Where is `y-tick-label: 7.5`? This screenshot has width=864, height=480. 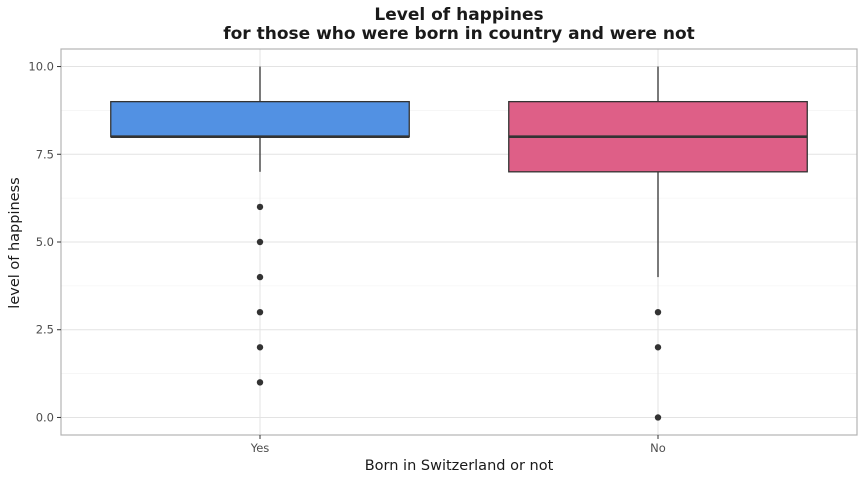 y-tick-label: 7.5 is located at coordinates (45, 154).